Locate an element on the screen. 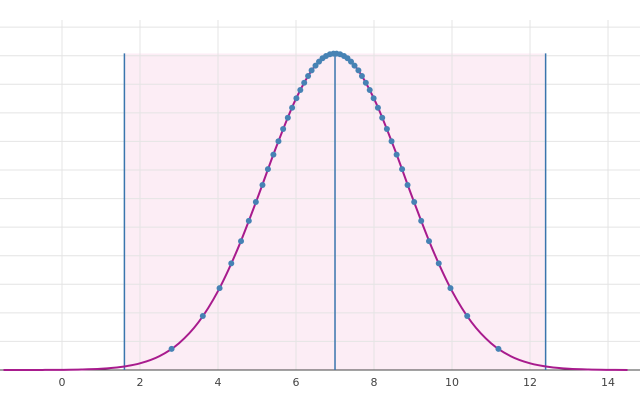  x-tick-label: 8 is located at coordinates (374, 382).